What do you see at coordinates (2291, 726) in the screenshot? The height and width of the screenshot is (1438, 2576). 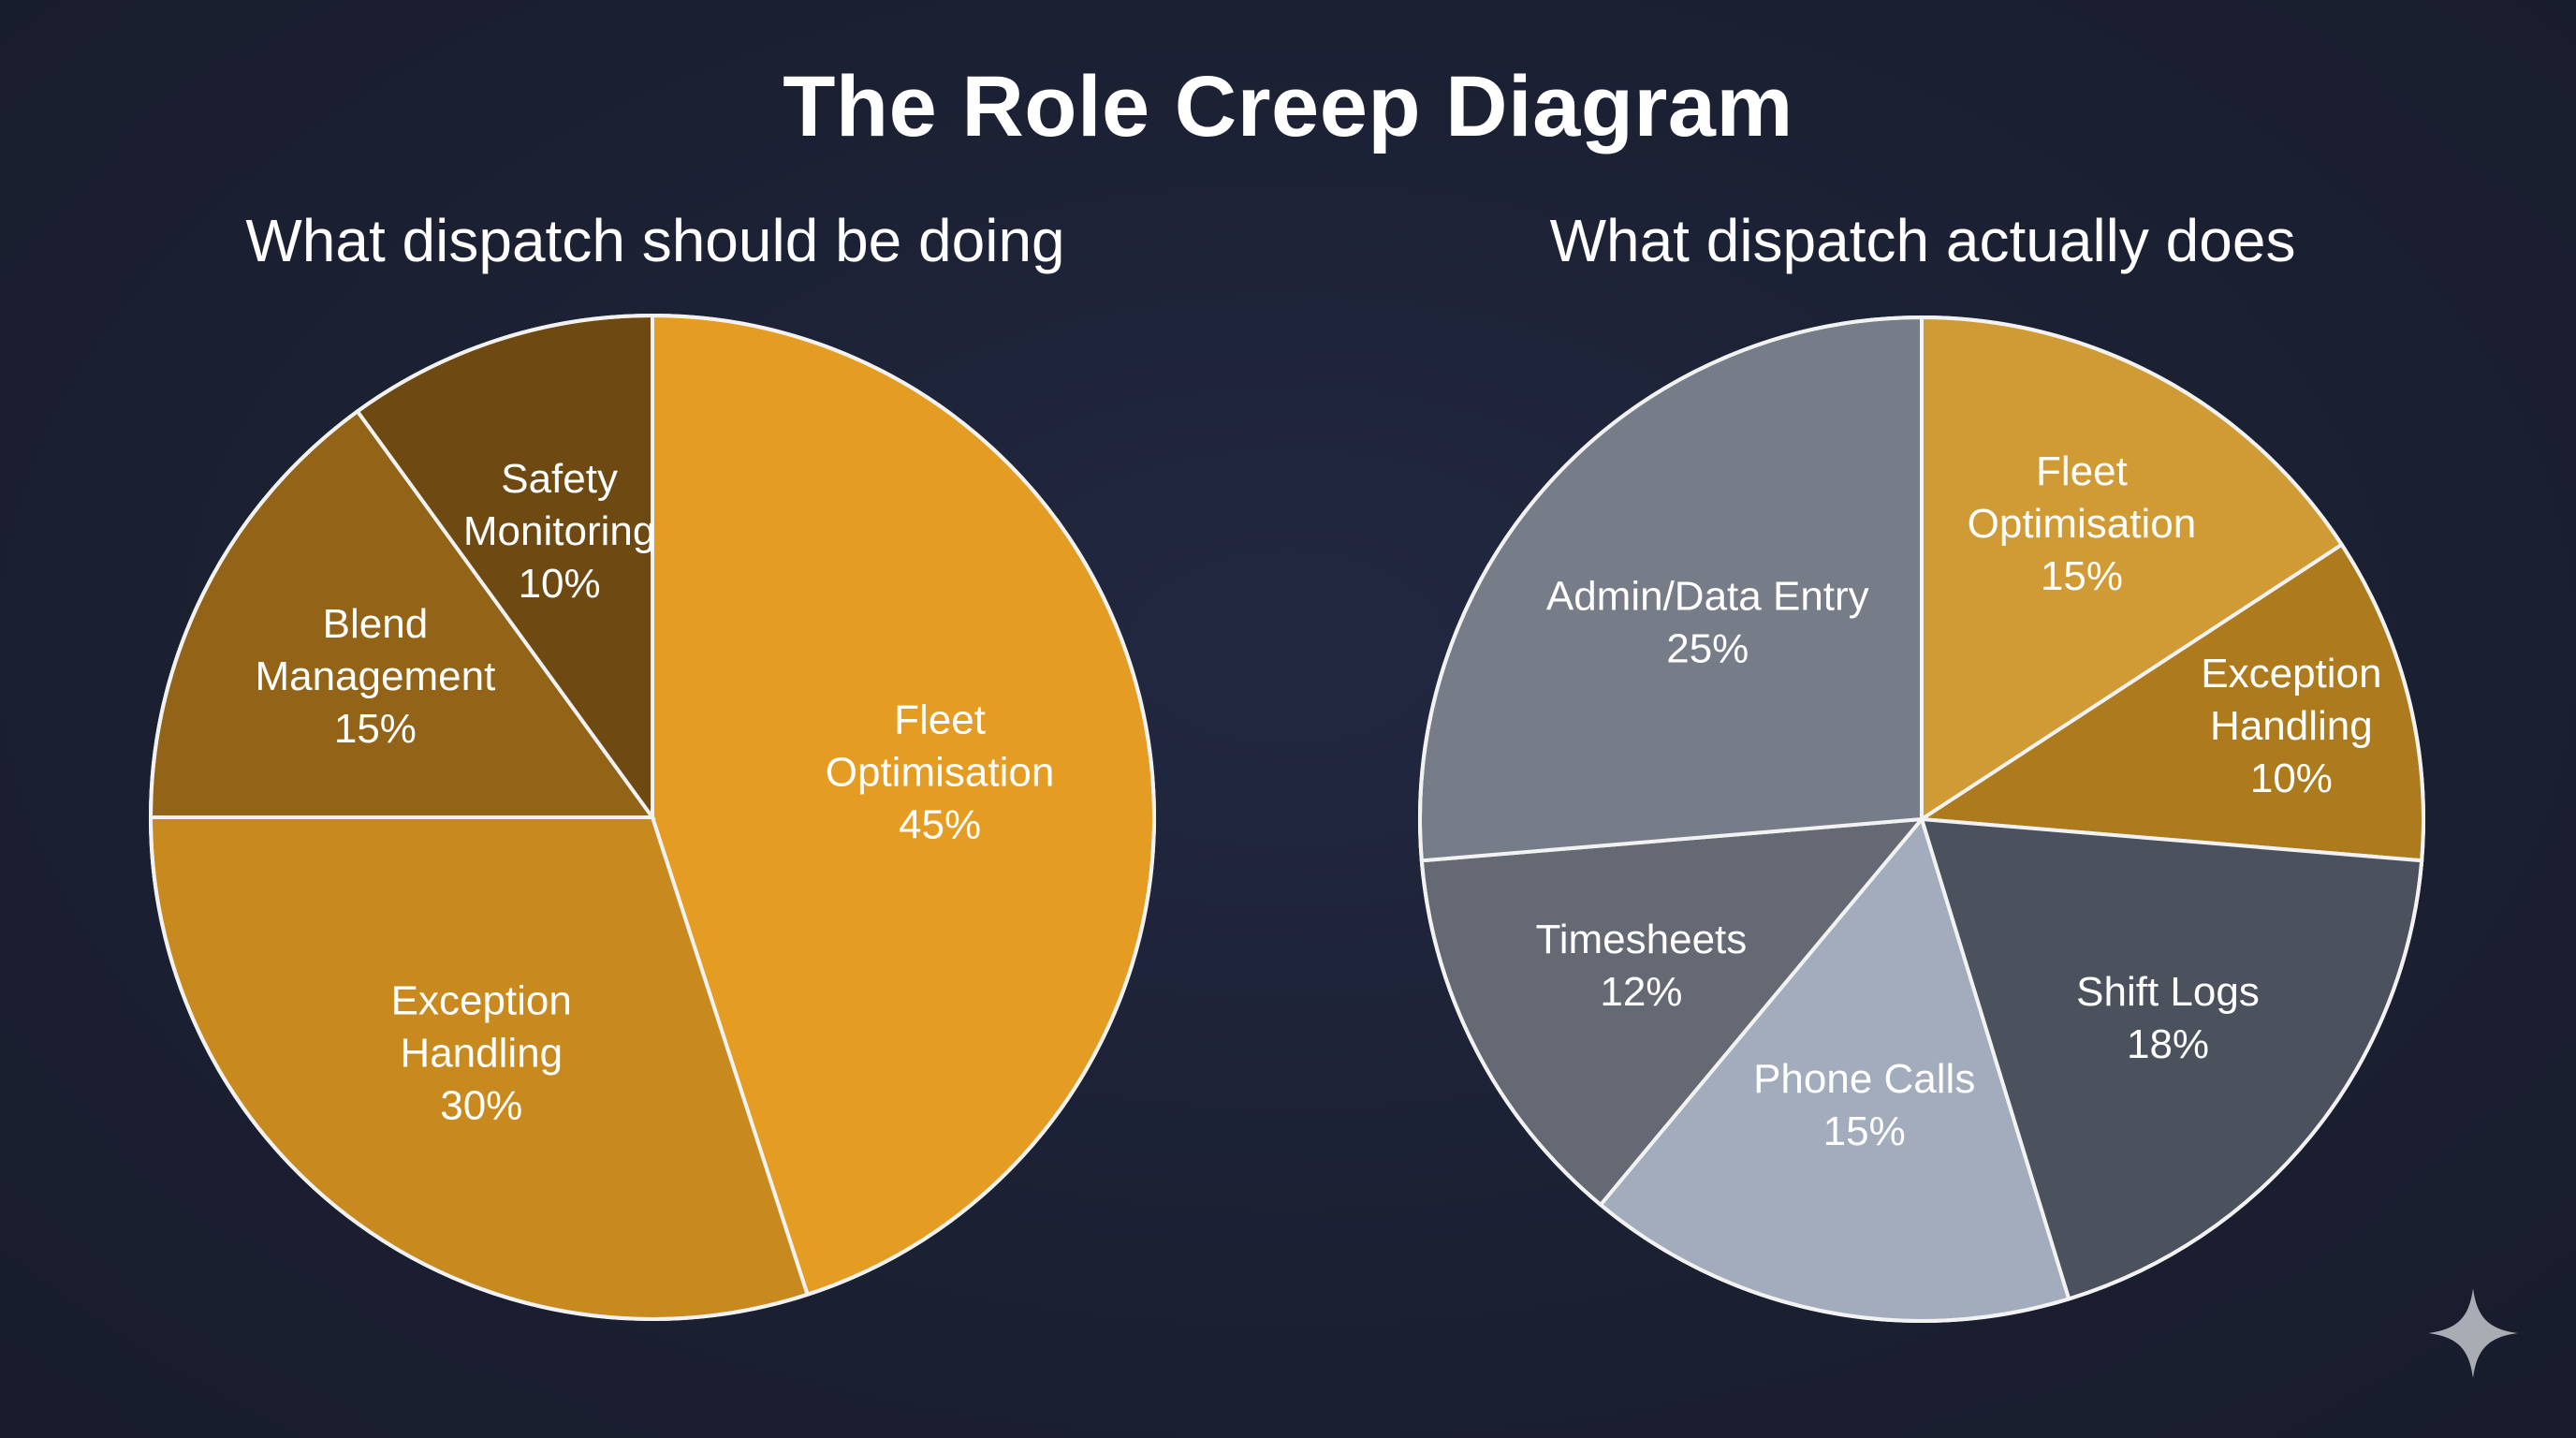 I see `slice-label-exception-handling: Exception Handling 10%` at bounding box center [2291, 726].